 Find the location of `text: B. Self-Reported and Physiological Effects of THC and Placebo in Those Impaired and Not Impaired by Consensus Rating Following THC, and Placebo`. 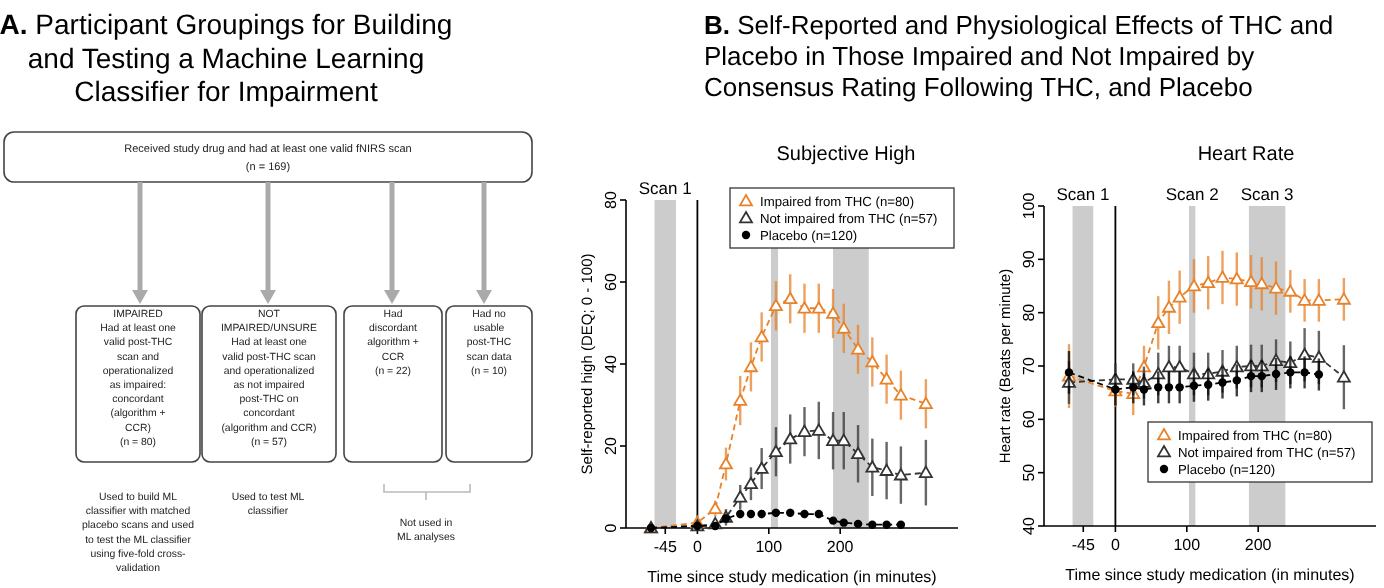

text: B. Self-Reported and Physiological Effects of THC and Placebo in Those Impaired and Not Impaired by Consensus Rating Following THC, and Placebo is located at coordinates (1019, 56).